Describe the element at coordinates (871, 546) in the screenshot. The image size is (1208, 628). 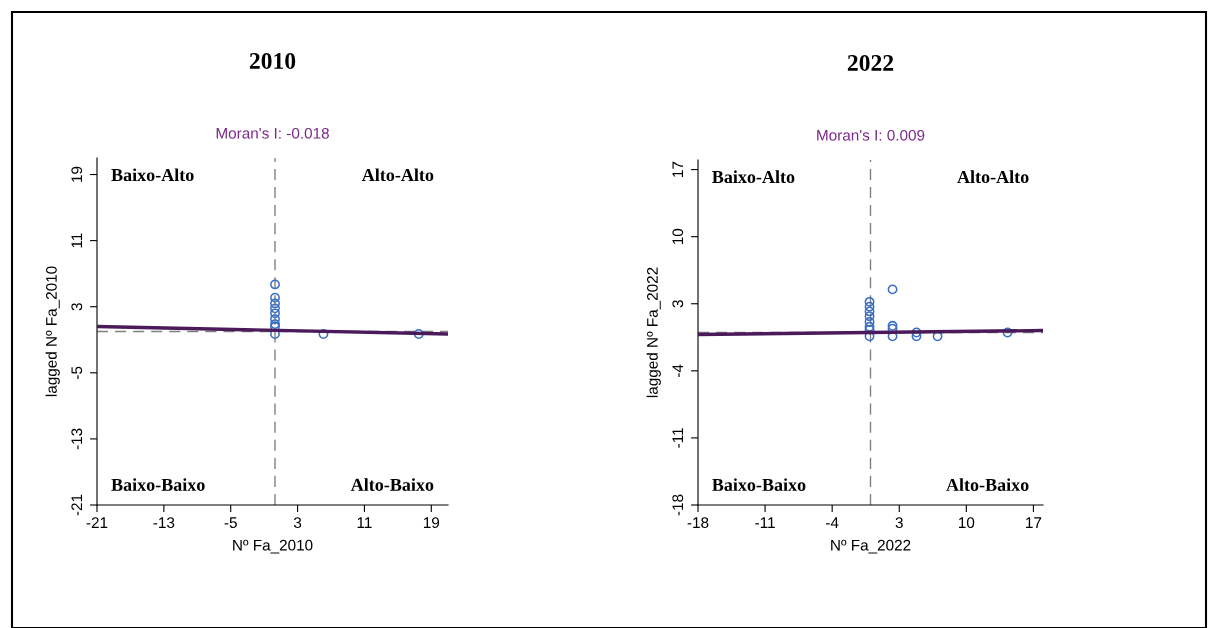
I see `x-axis-title: Nº Fa_2022` at that location.